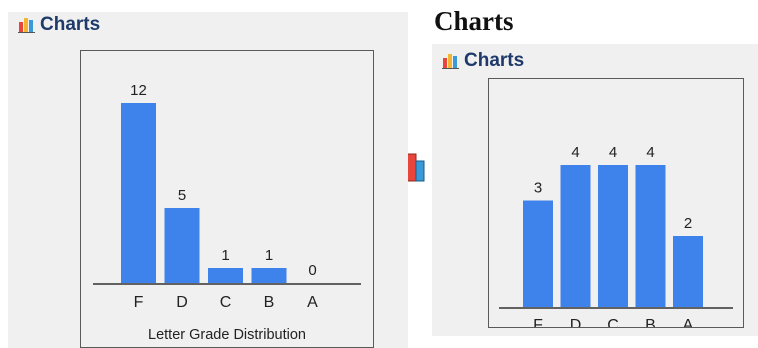 The height and width of the screenshot is (348, 758). Describe the element at coordinates (227, 335) in the screenshot. I see `x-axis-title: Letter Grade Distribution` at that location.